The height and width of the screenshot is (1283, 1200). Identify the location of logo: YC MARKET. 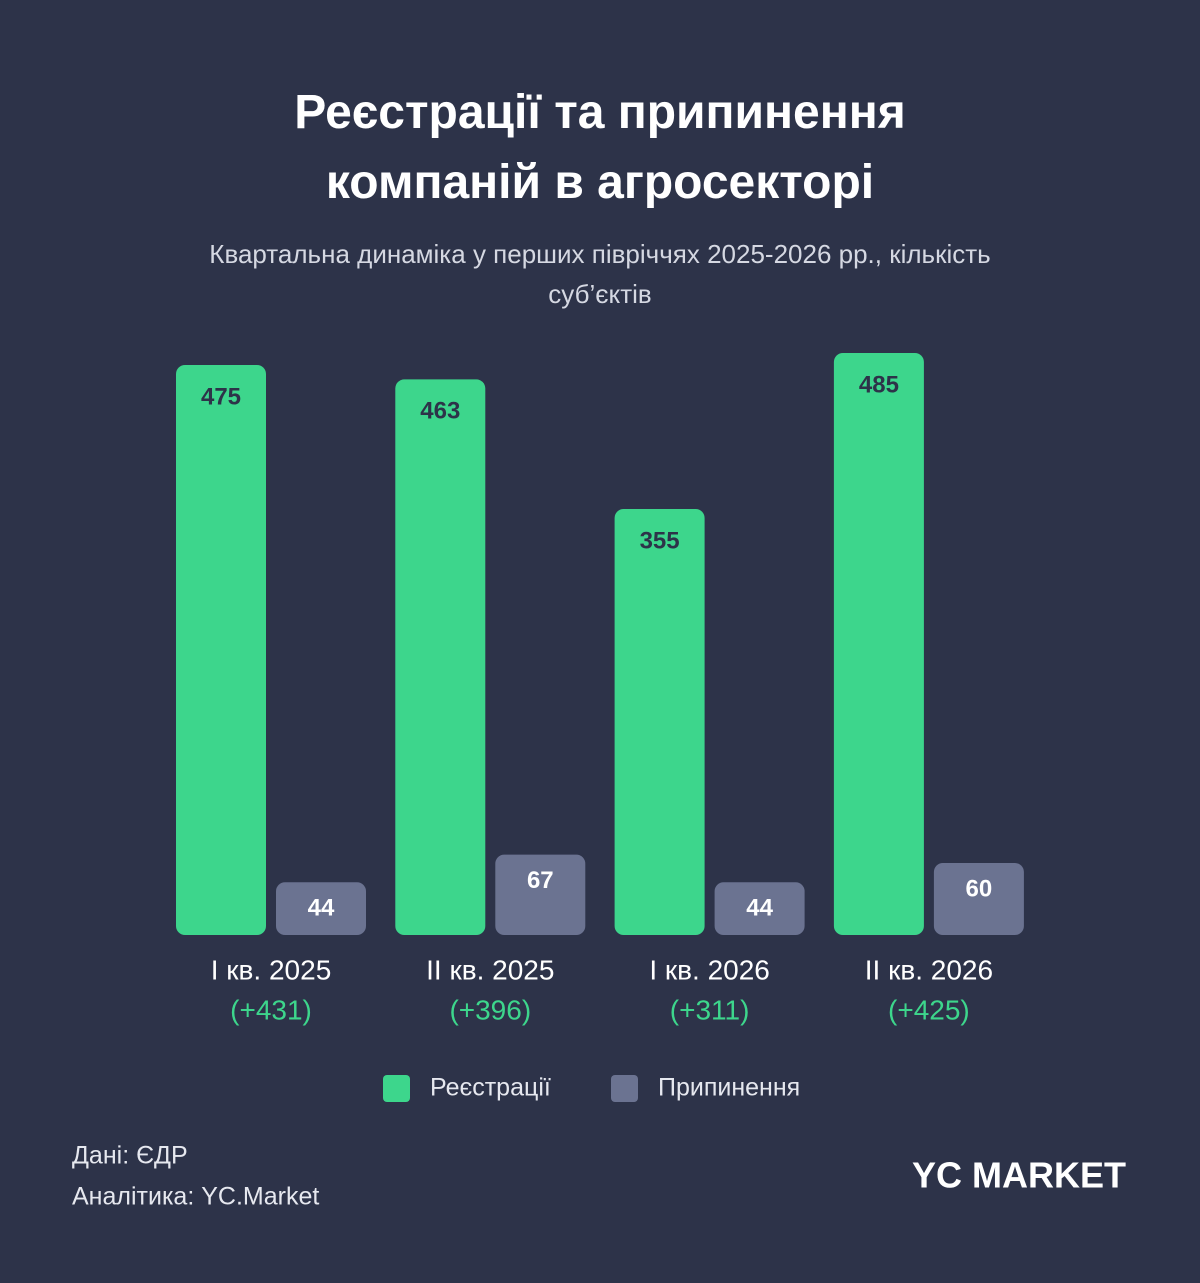
(1019, 1175).